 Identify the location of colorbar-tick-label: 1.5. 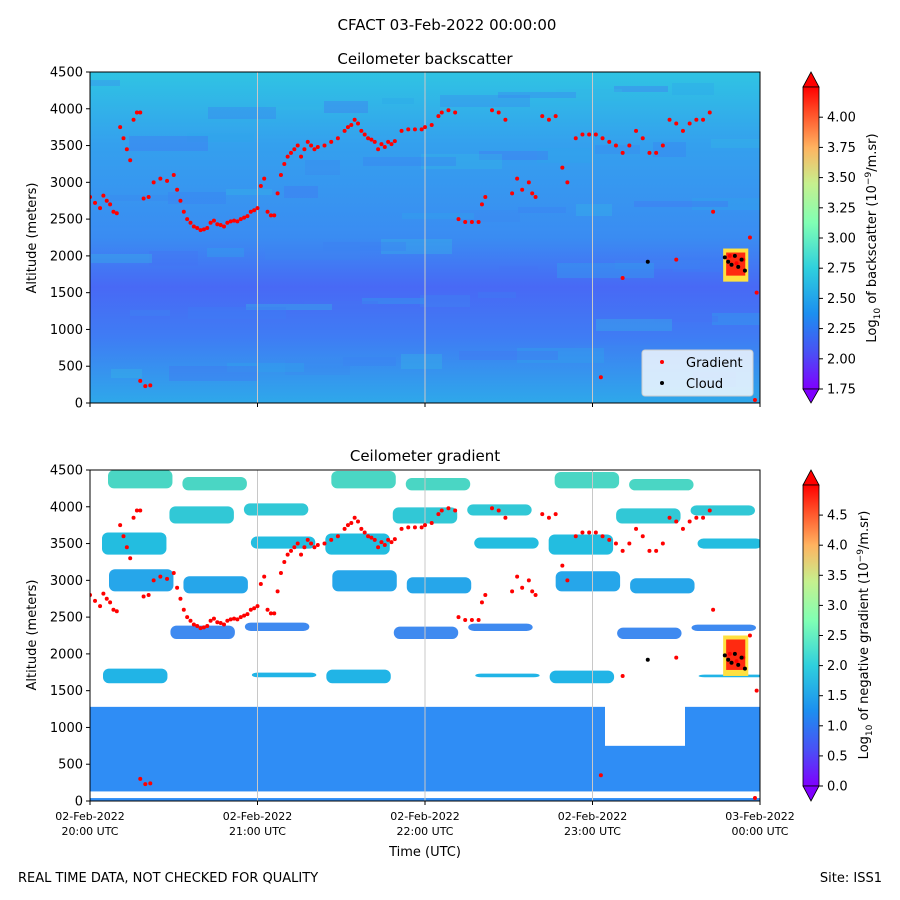
(837, 696).